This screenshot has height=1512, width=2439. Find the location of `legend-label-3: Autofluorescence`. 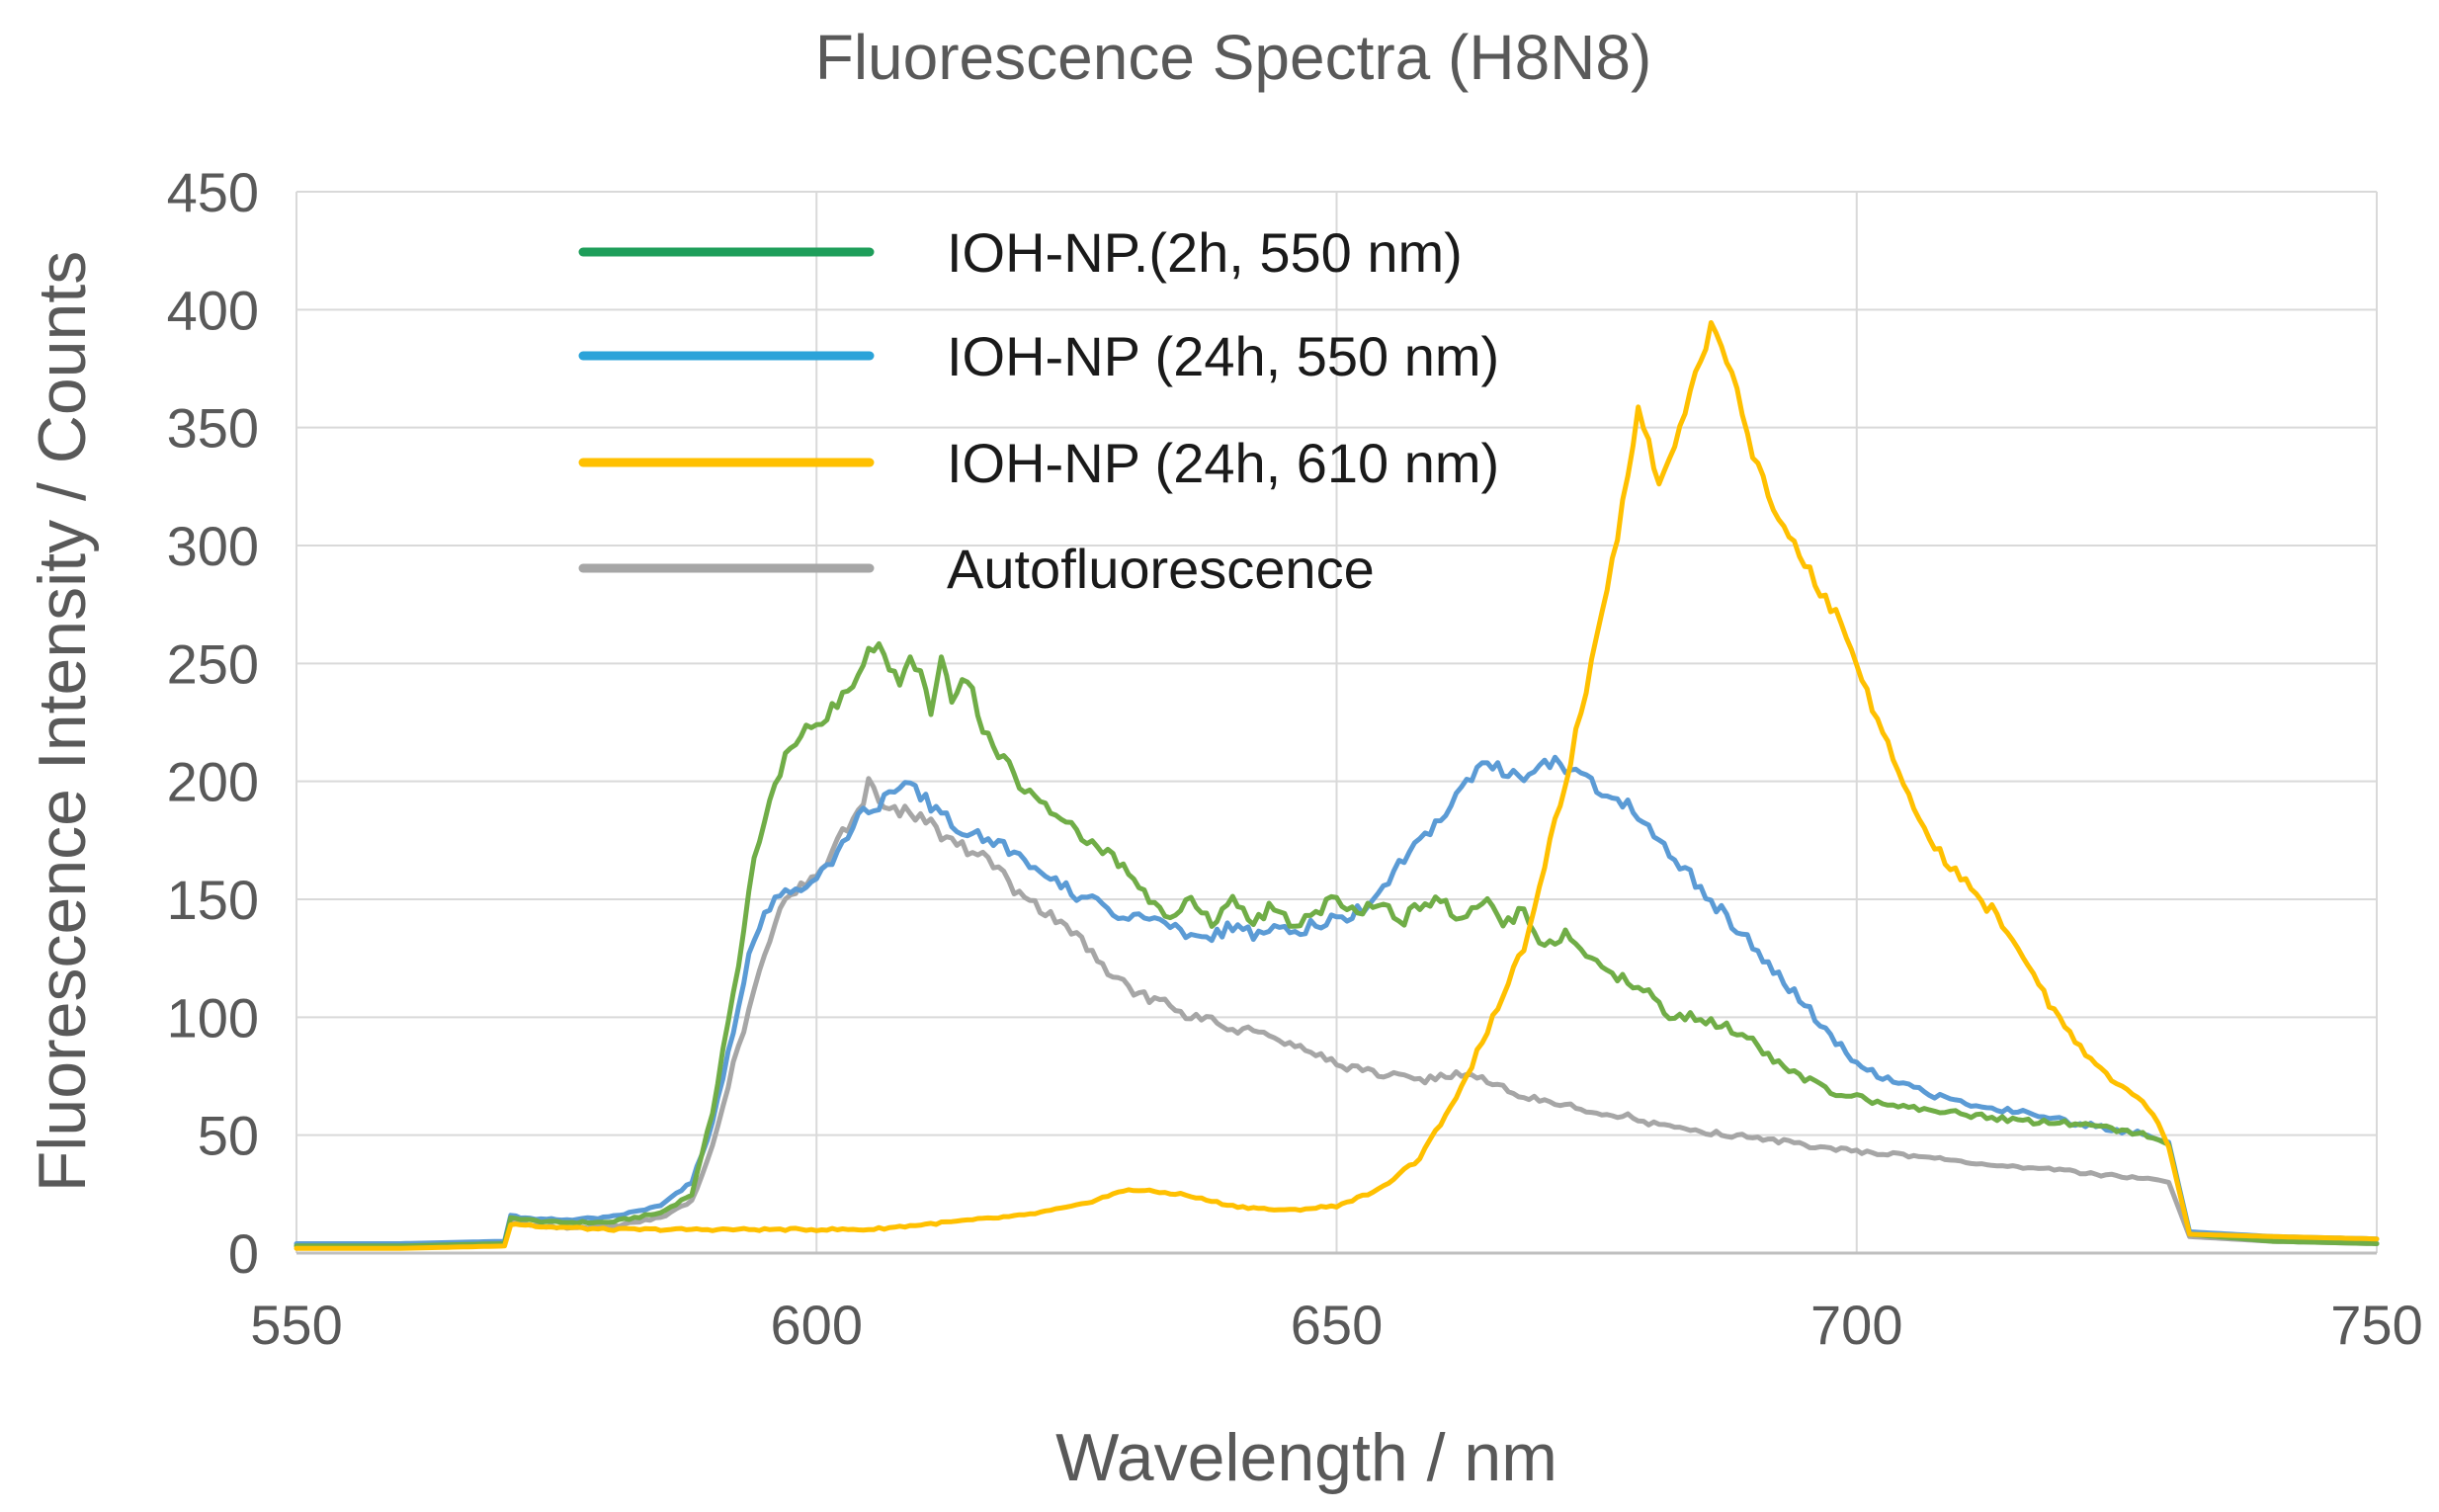

legend-label-3: Autofluorescence is located at coordinates (1161, 569).